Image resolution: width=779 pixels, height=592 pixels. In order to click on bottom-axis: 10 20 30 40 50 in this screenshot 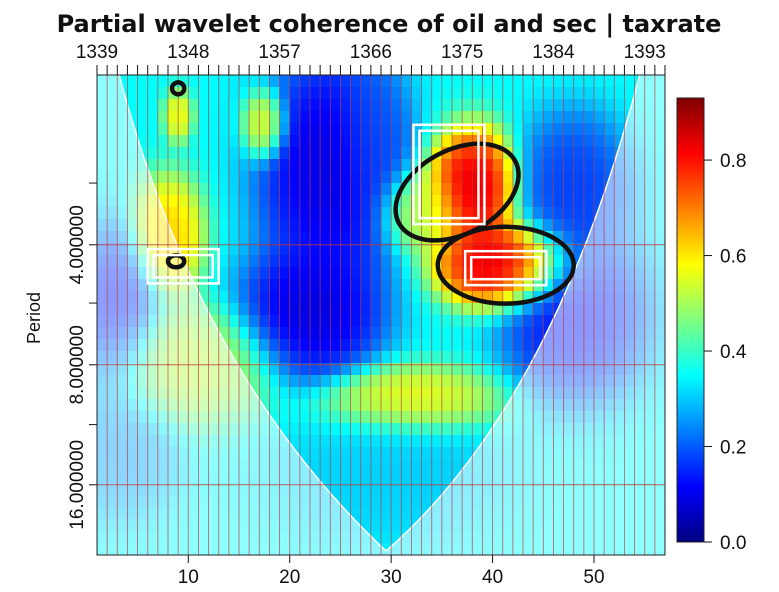, I will do `click(391, 571)`.